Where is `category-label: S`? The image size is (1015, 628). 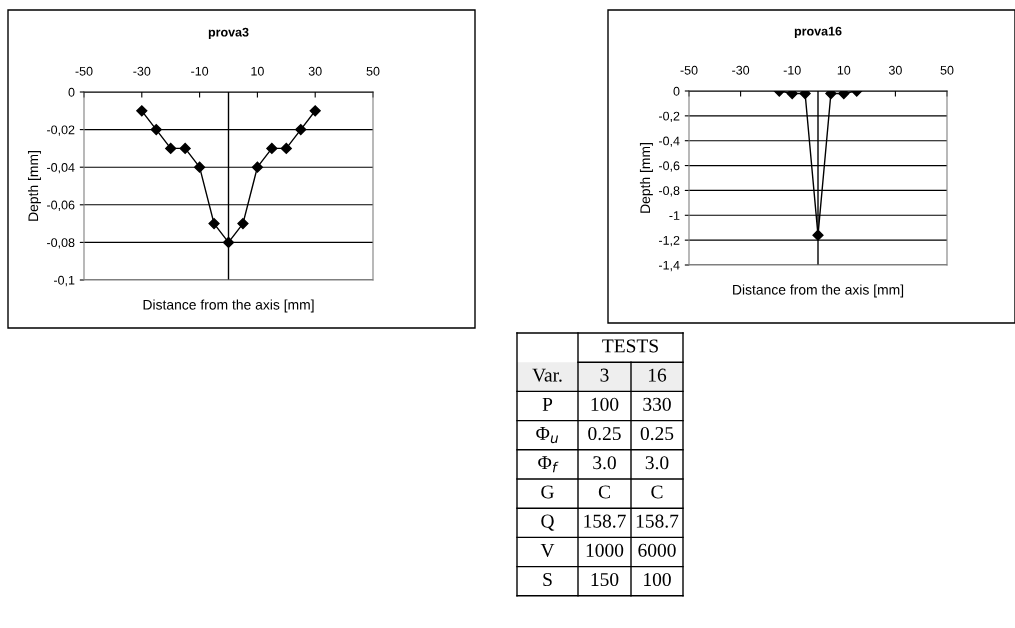
category-label: S is located at coordinates (547, 580).